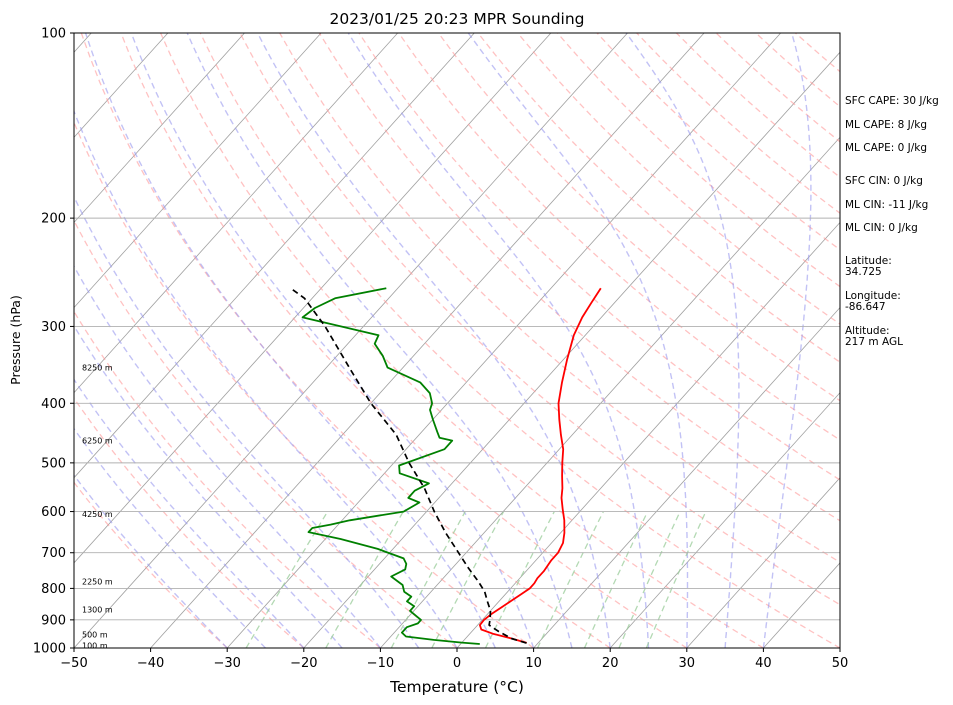 This screenshot has height=705, width=953. What do you see at coordinates (892, 101) in the screenshot?
I see `sfc-cape-label: SFC CAPE: 30 J/kg` at bounding box center [892, 101].